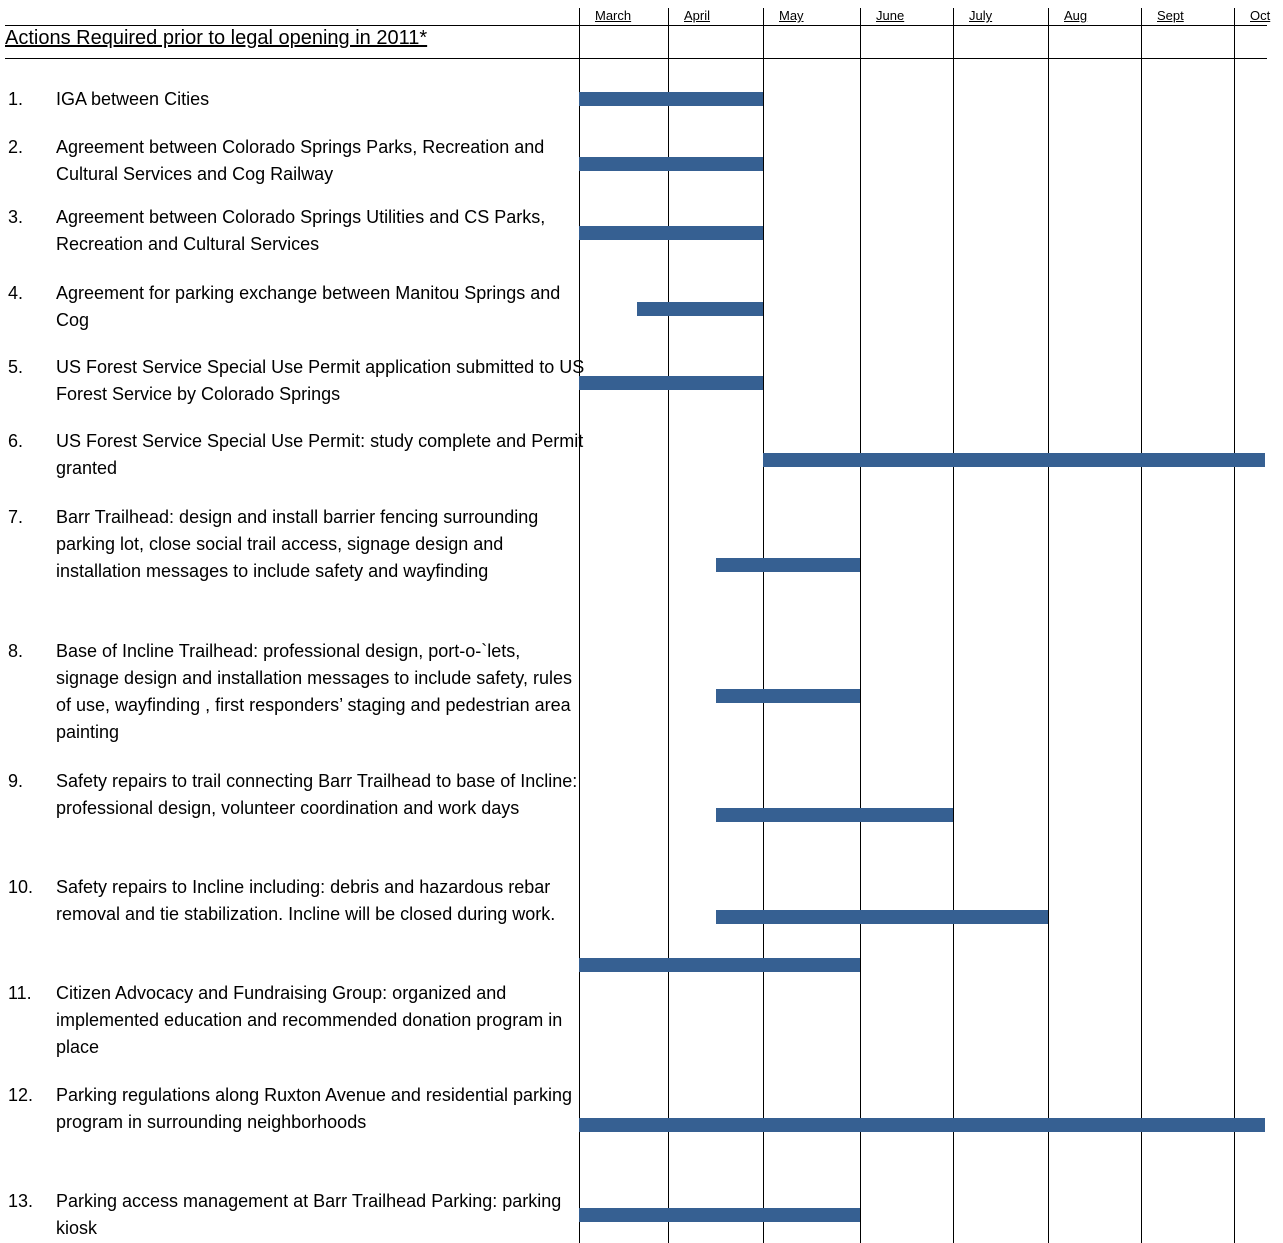 Image resolution: width=1283 pixels, height=1243 pixels. I want to click on task-number: 7., so click(16, 517).